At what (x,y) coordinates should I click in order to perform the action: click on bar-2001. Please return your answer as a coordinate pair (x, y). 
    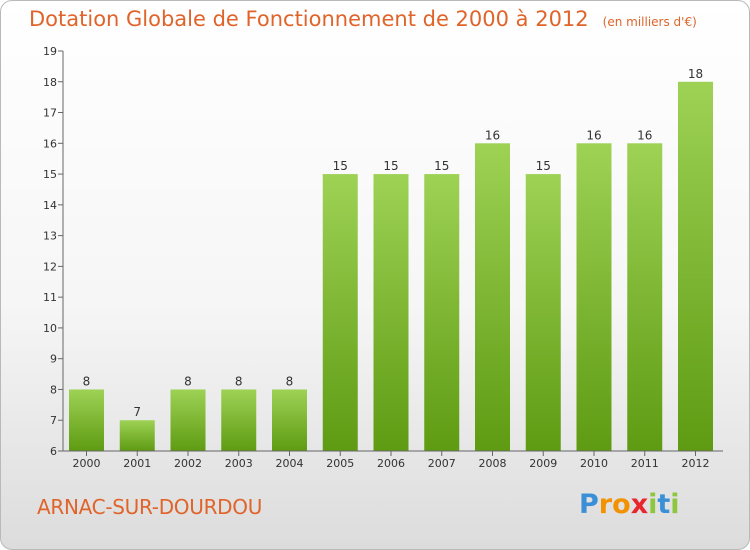
    Looking at the image, I should click on (137, 435).